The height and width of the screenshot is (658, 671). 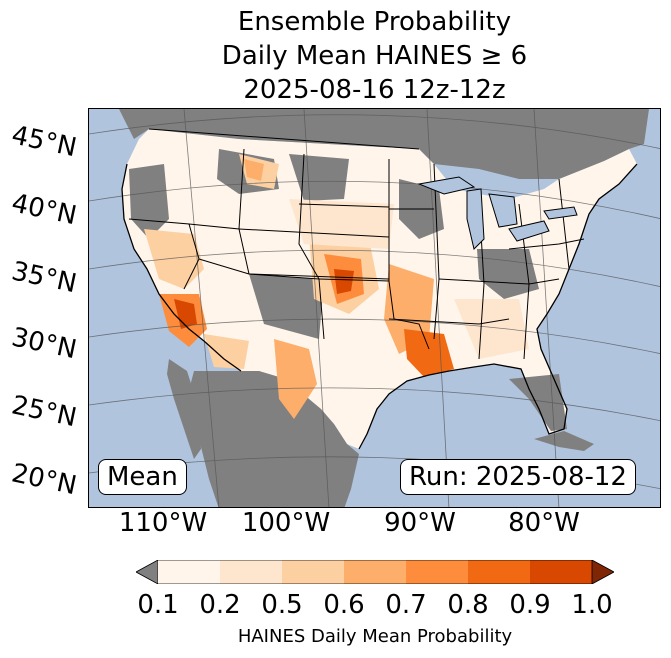 What do you see at coordinates (602, 572) in the screenshot?
I see `colorbar-over-arrow` at bounding box center [602, 572].